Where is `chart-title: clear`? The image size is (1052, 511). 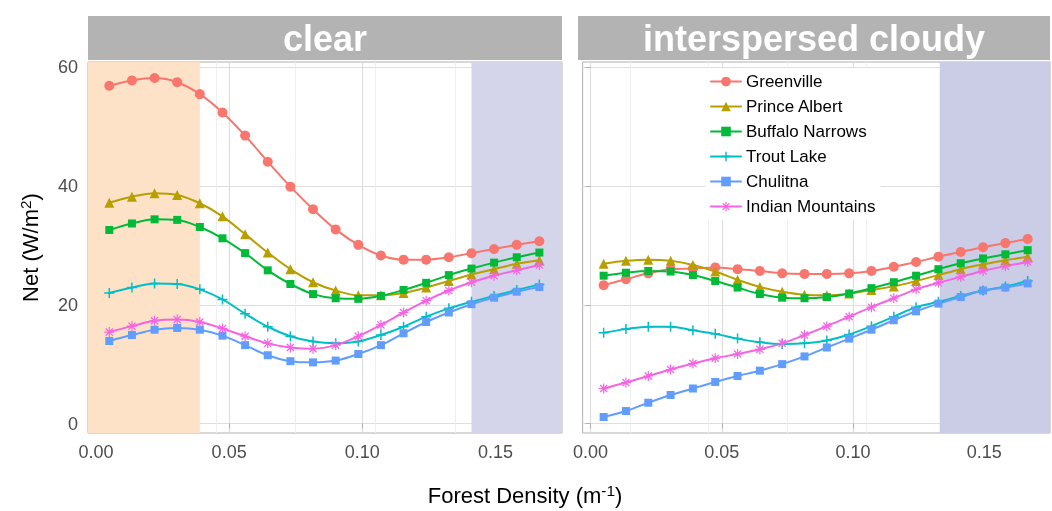 chart-title: clear is located at coordinates (325, 38).